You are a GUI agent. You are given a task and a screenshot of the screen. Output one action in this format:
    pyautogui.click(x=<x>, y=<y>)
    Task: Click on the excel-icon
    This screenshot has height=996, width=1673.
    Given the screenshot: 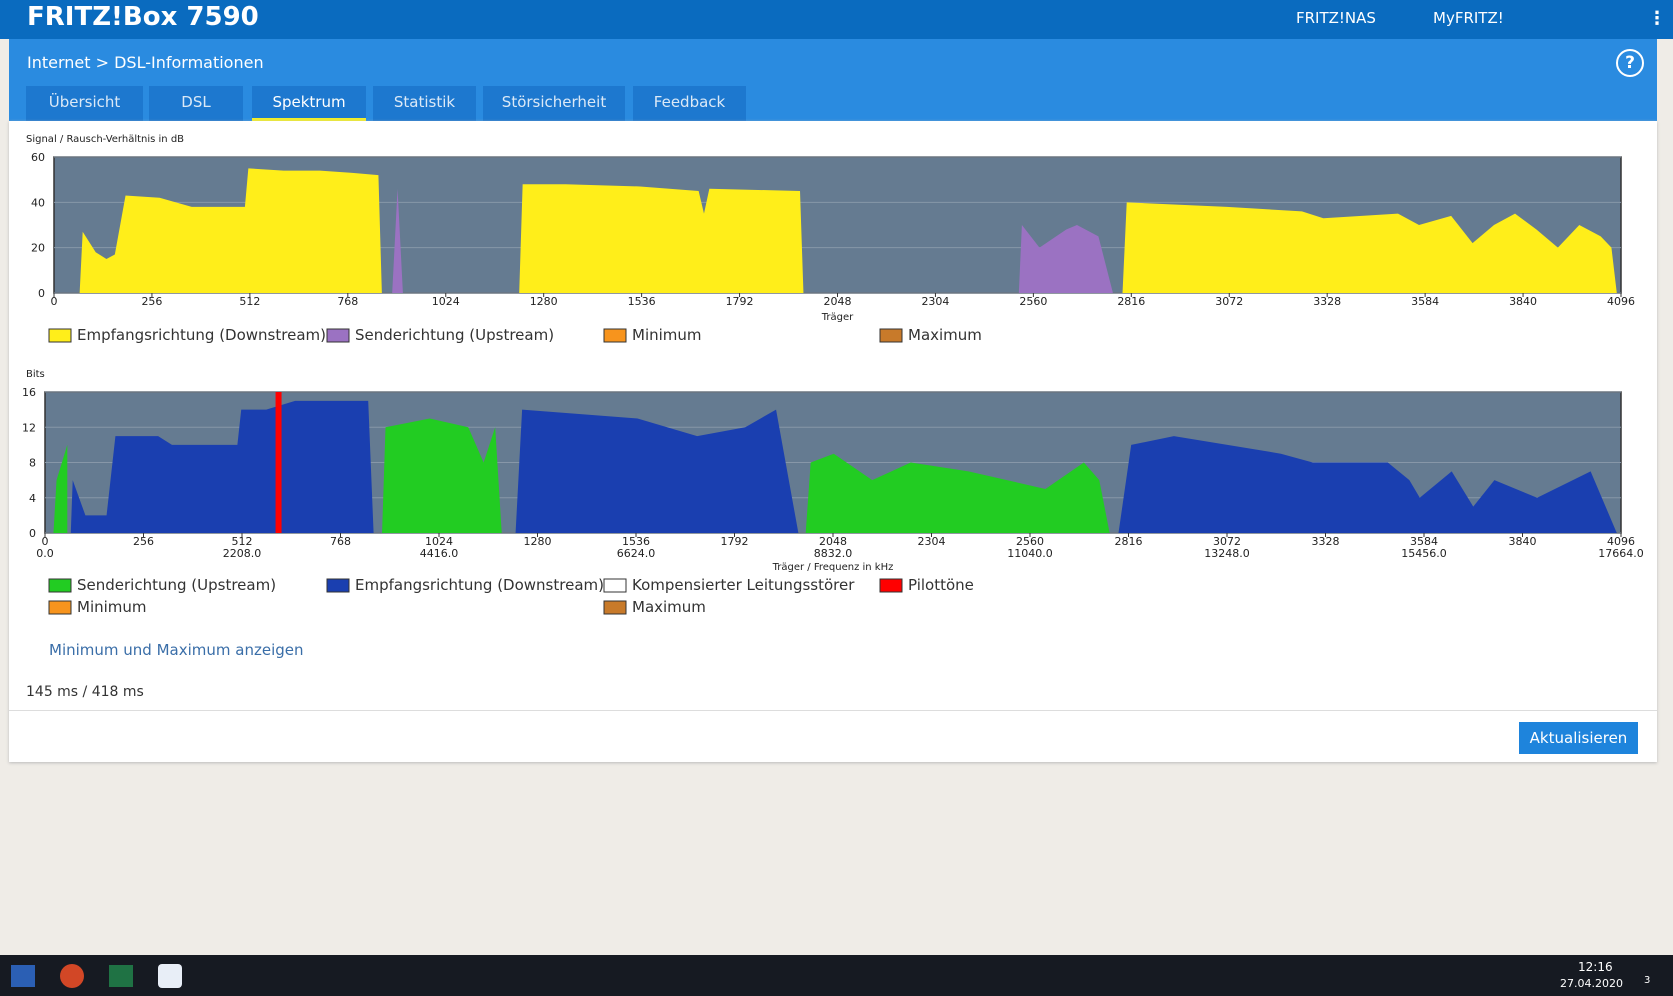 What is the action you would take?
    pyautogui.click(x=121, y=976)
    